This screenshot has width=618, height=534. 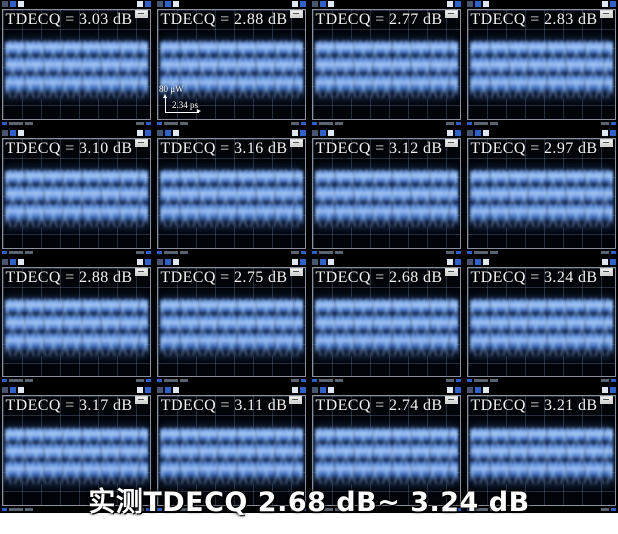 What do you see at coordinates (386, 450) in the screenshot?
I see `scope-graticule: TDECQ = 2.74 dB 80 μW 2.34 ps` at bounding box center [386, 450].